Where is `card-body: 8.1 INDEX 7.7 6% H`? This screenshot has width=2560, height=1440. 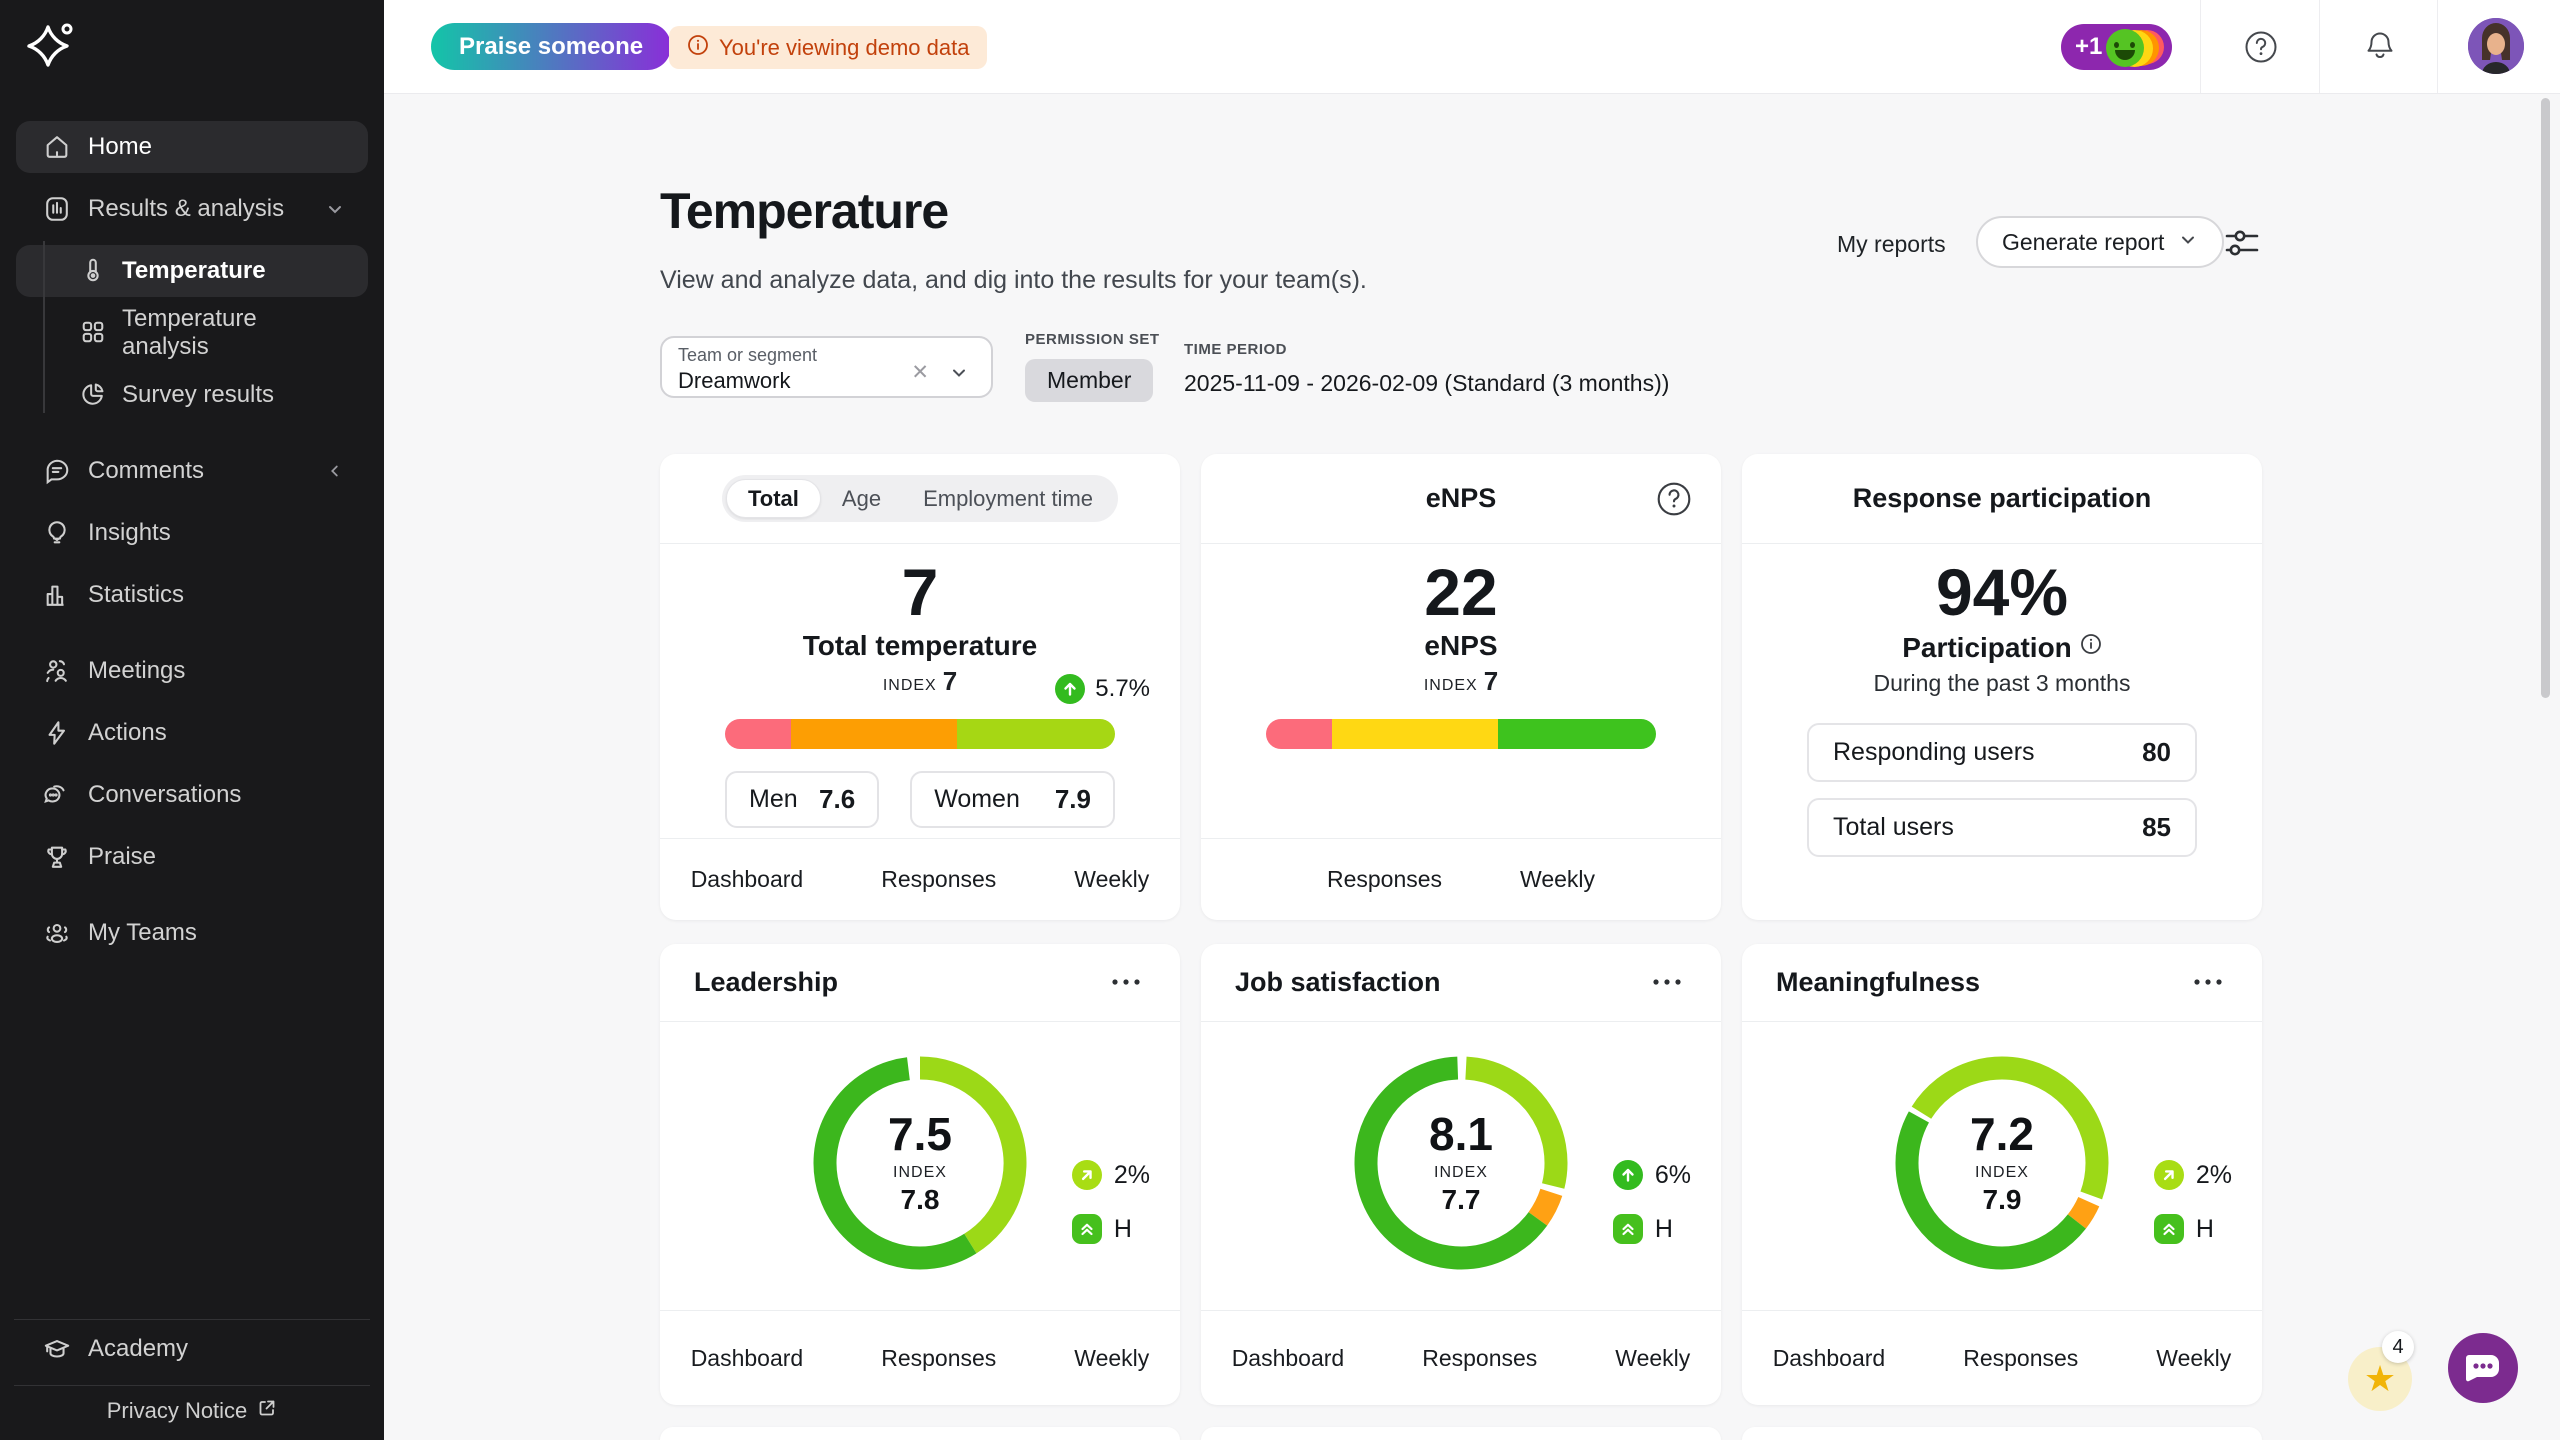
card-body: 8.1 INDEX 7.7 6% H is located at coordinates (1461, 1165).